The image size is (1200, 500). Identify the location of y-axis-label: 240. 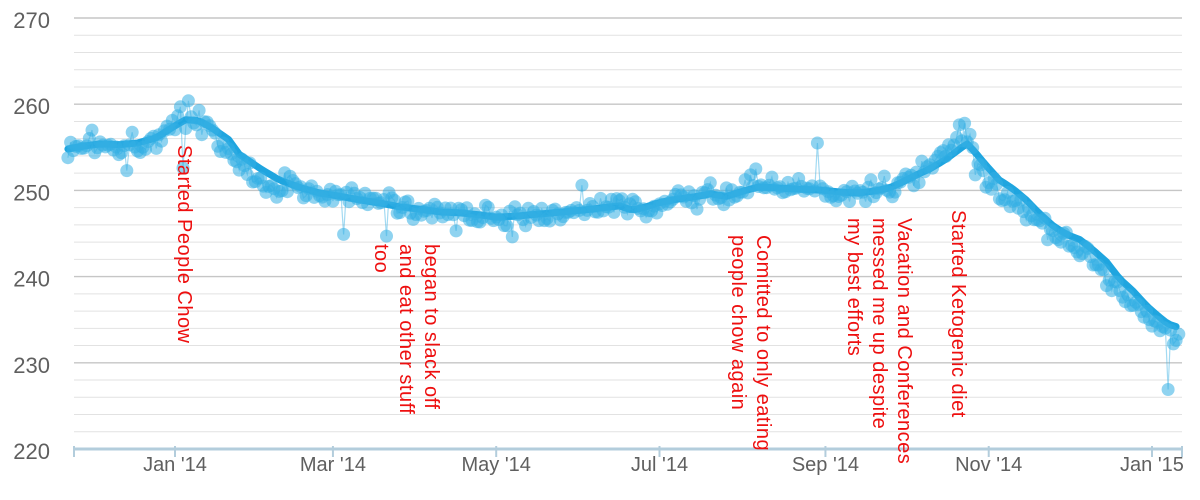
(31, 279).